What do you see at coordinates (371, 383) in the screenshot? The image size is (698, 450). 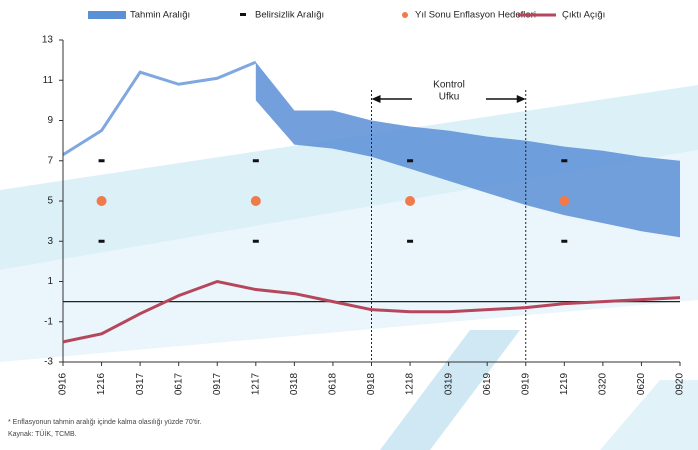 I see `x-tick-label: 0918` at bounding box center [371, 383].